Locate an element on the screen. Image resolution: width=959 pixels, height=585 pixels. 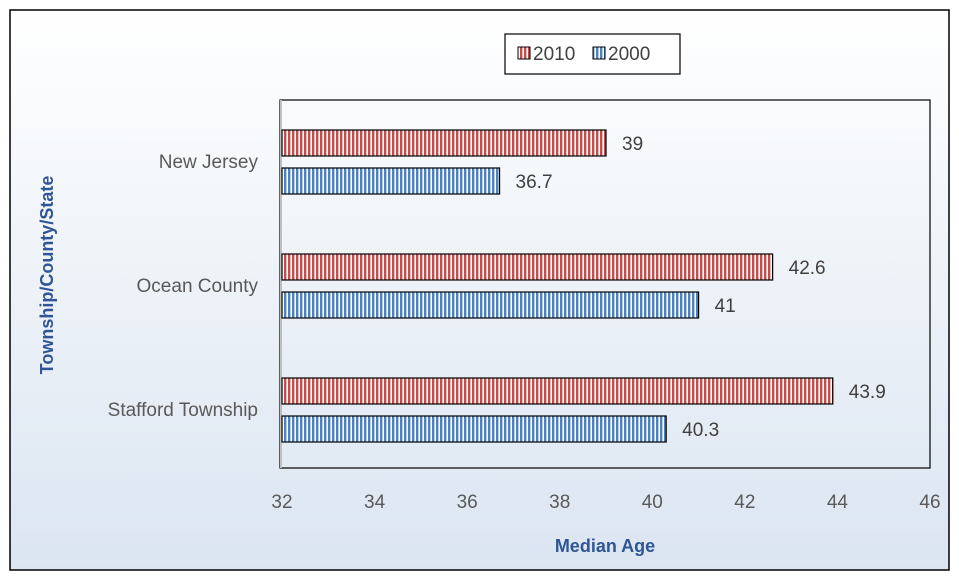
x-tick-38: 38 is located at coordinates (559, 502).